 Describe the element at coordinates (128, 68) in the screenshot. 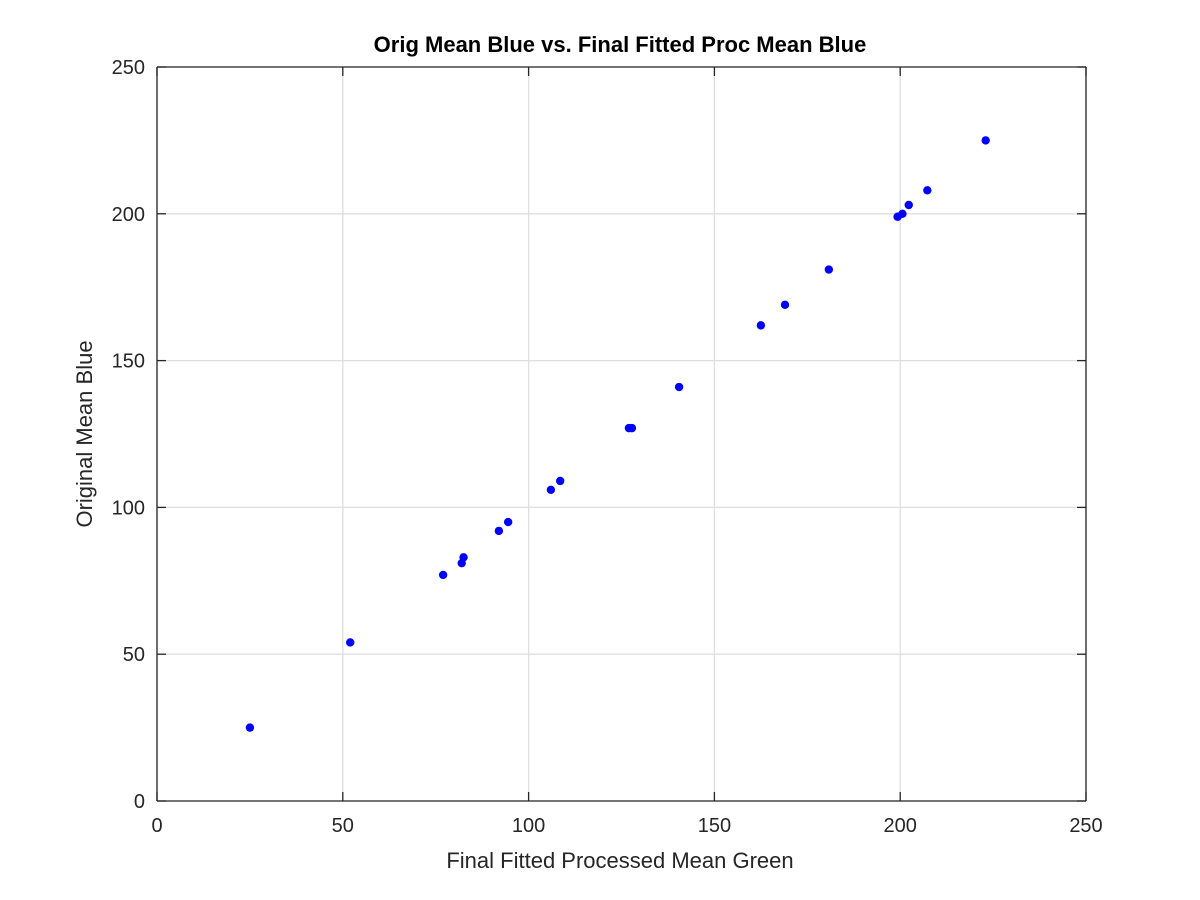

I see `y-tick-label: 250` at that location.